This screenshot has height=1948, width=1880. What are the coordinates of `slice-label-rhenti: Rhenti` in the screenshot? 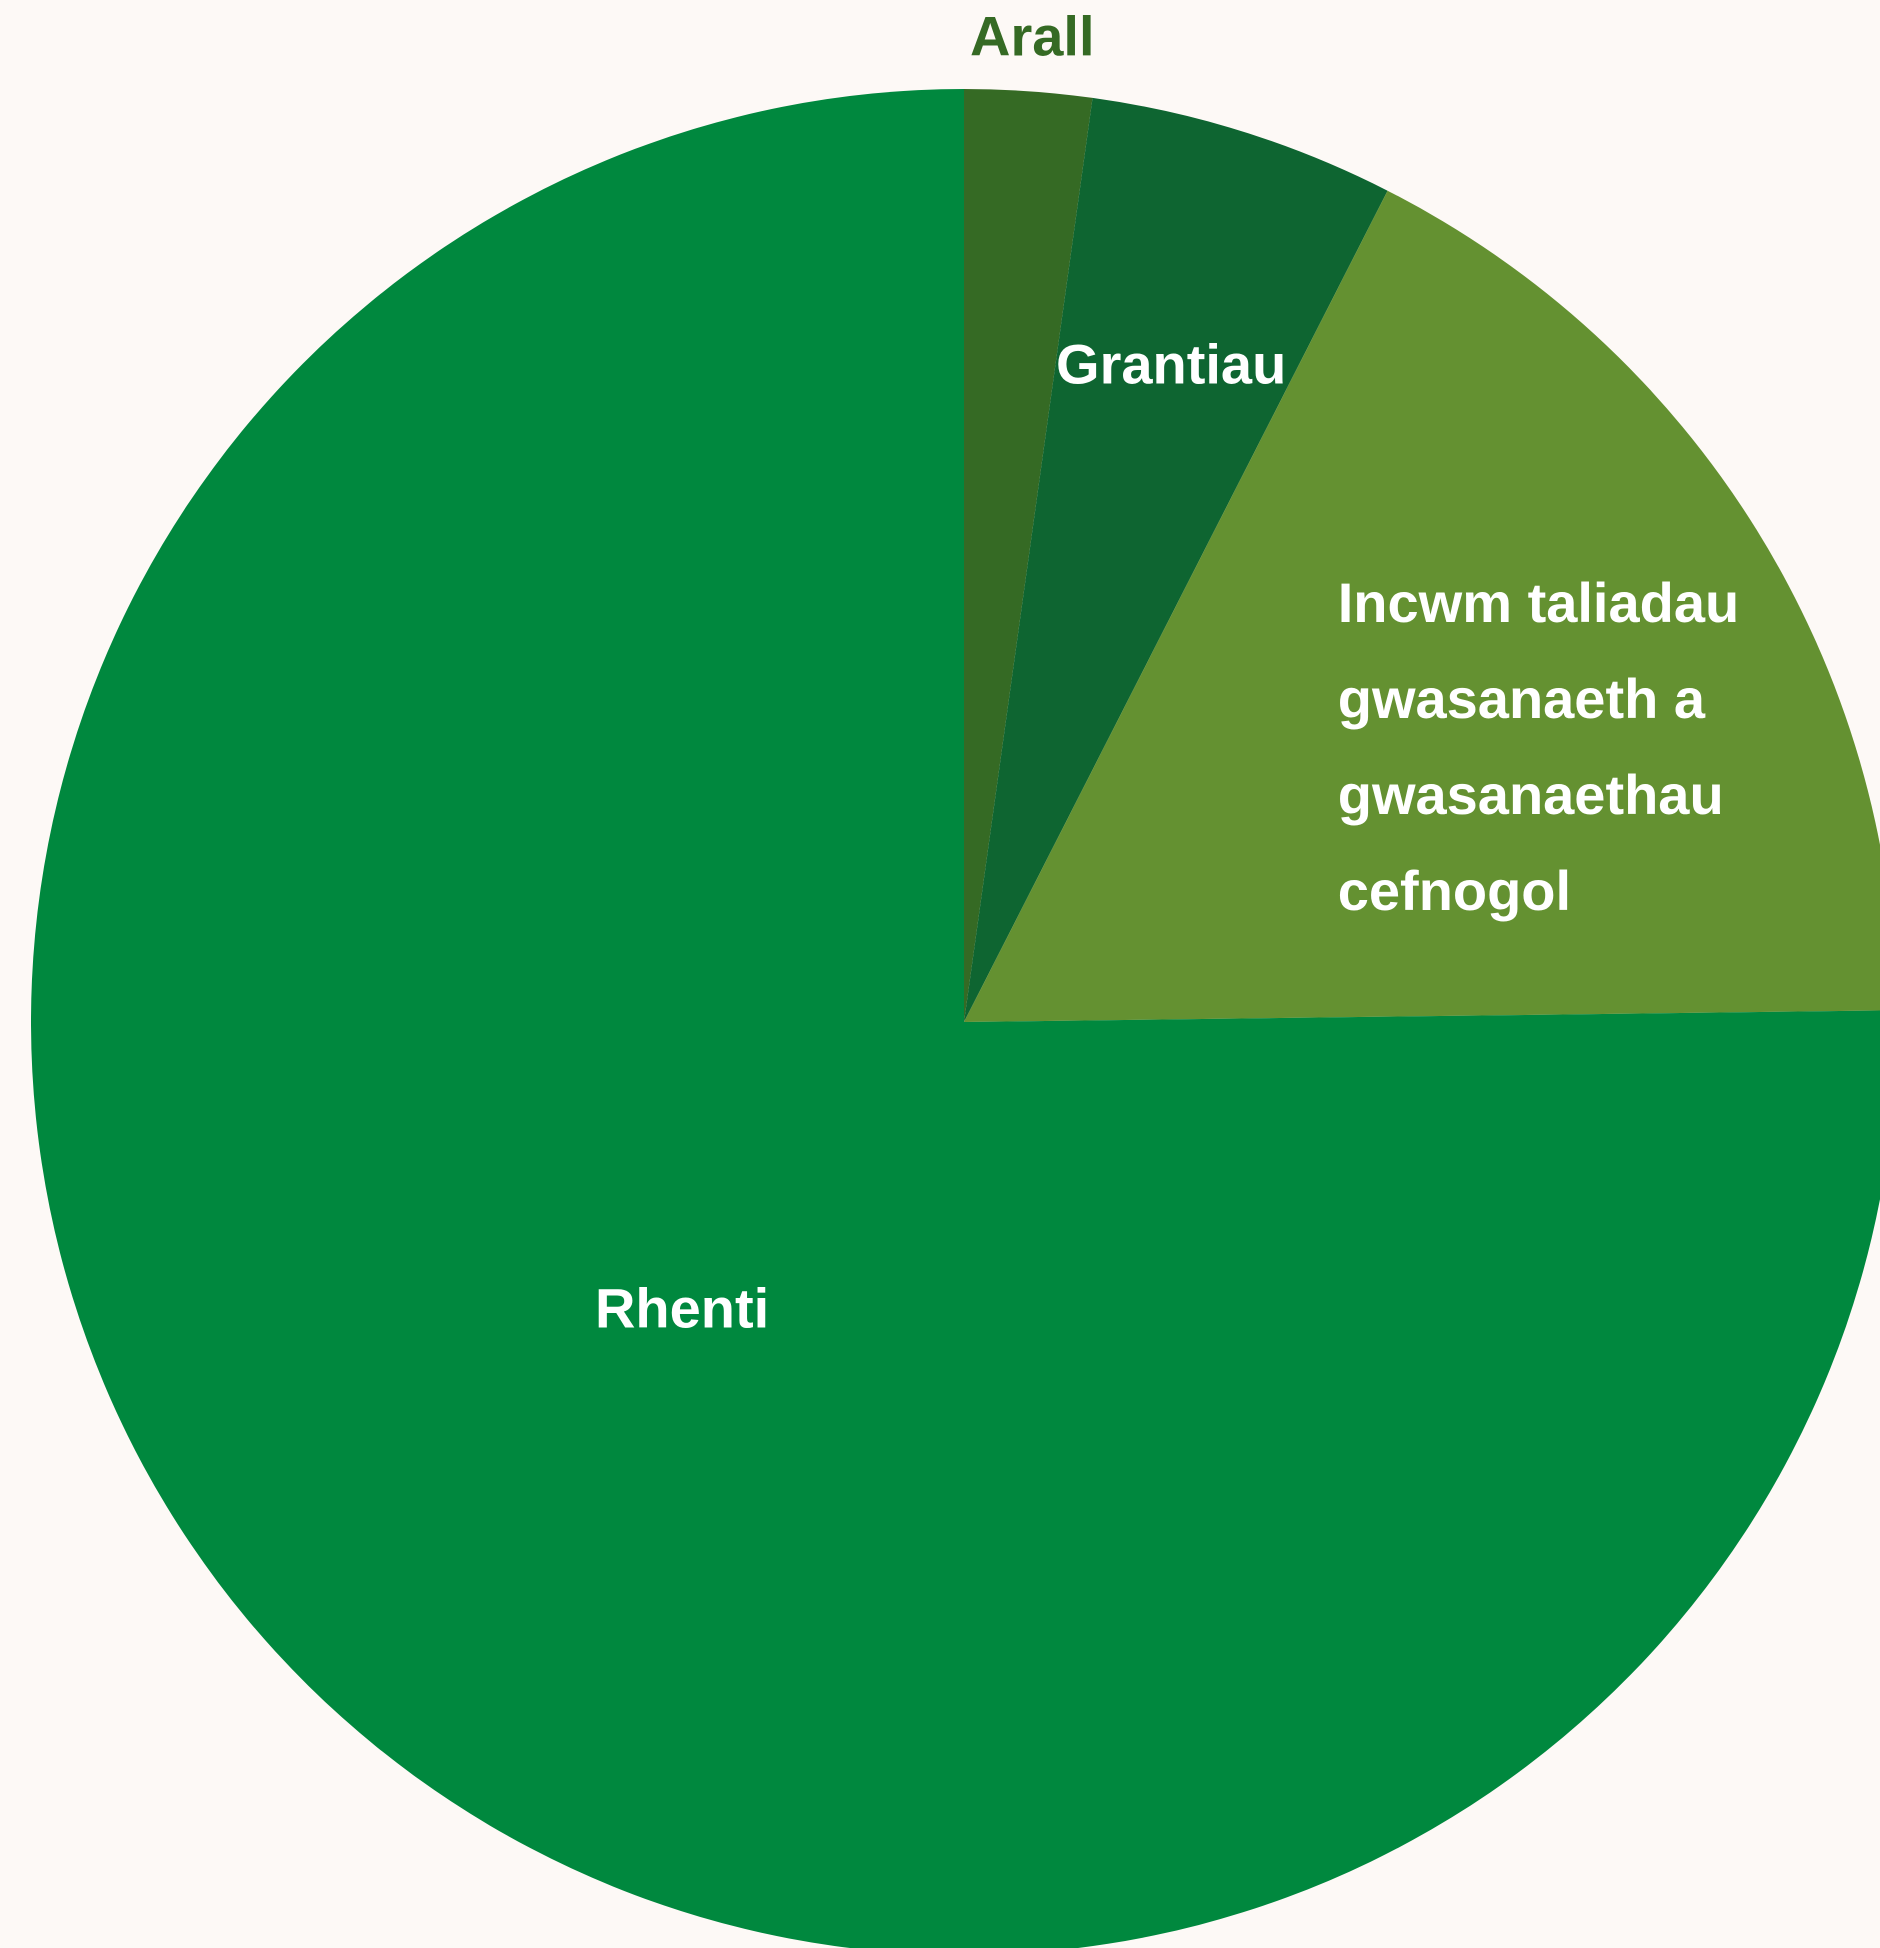 It's located at (682, 1307).